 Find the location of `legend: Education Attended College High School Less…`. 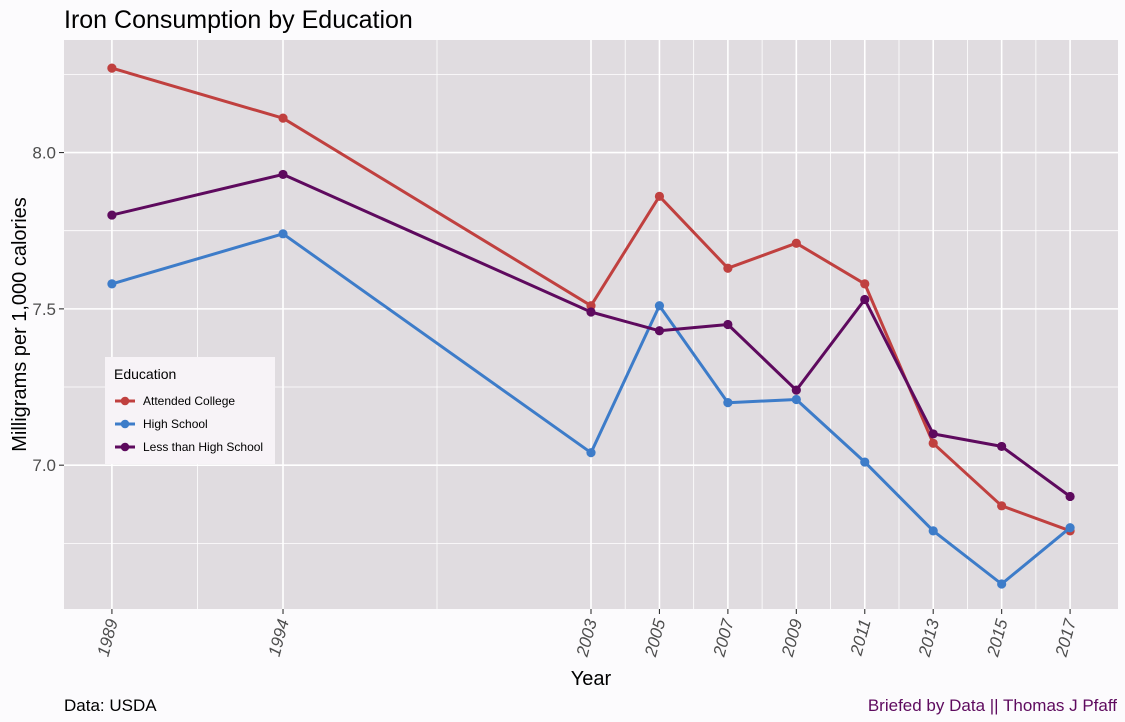

legend: Education Attended College High School Less… is located at coordinates (190, 410).